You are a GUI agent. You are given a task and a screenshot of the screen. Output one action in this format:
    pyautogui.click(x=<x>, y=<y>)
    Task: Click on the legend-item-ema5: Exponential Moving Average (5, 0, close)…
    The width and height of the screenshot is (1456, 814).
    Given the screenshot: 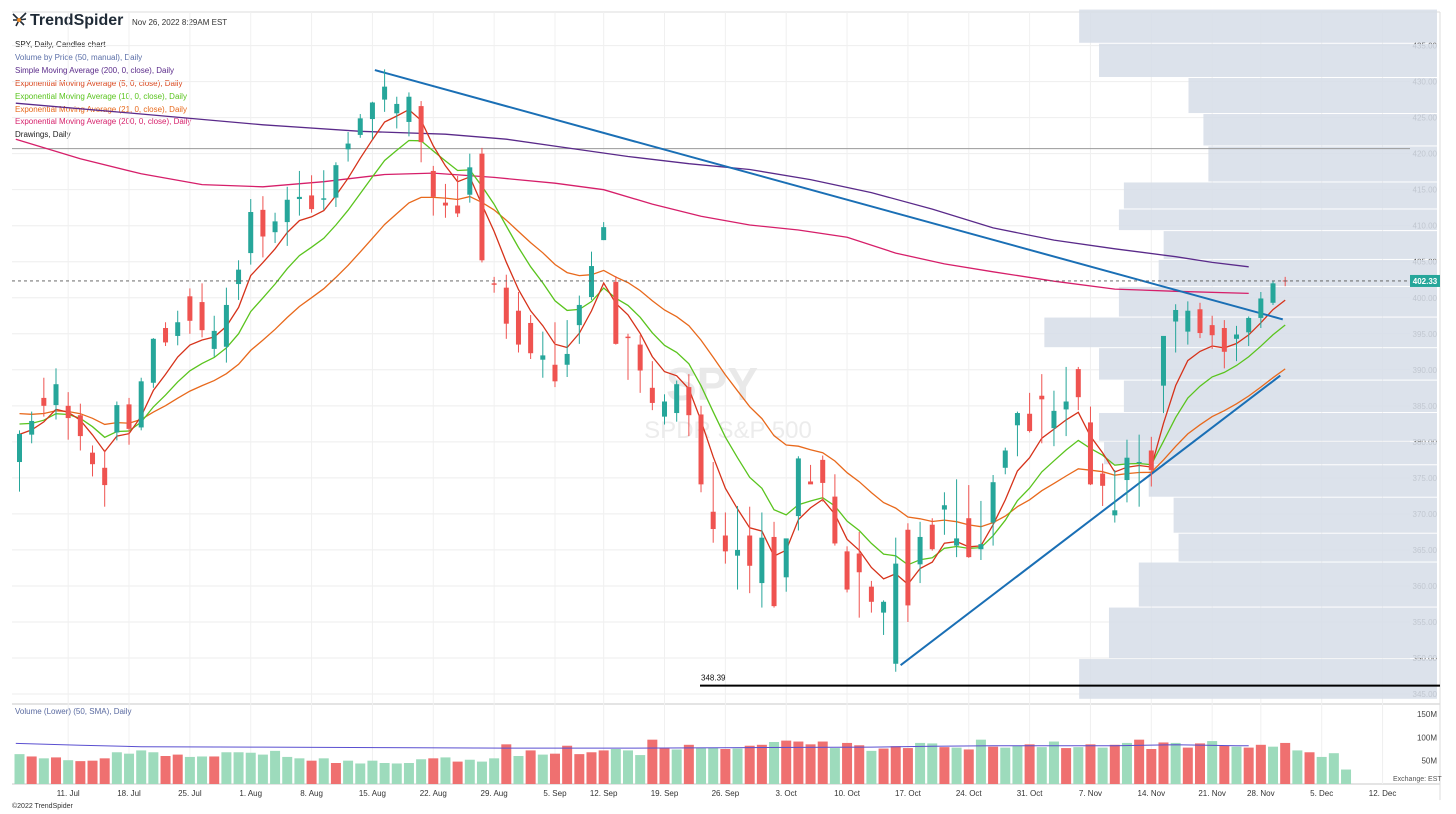 What is the action you would take?
    pyautogui.click(x=99, y=83)
    